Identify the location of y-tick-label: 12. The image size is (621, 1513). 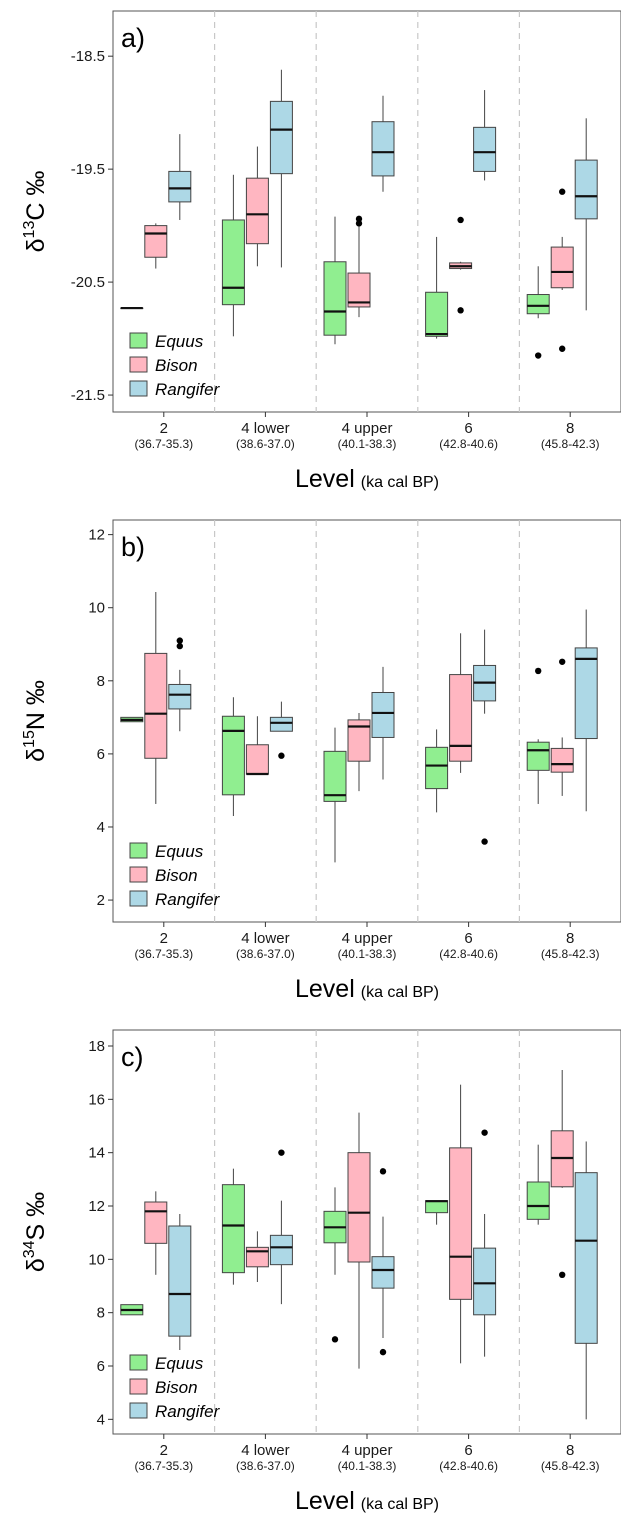
(96, 1206).